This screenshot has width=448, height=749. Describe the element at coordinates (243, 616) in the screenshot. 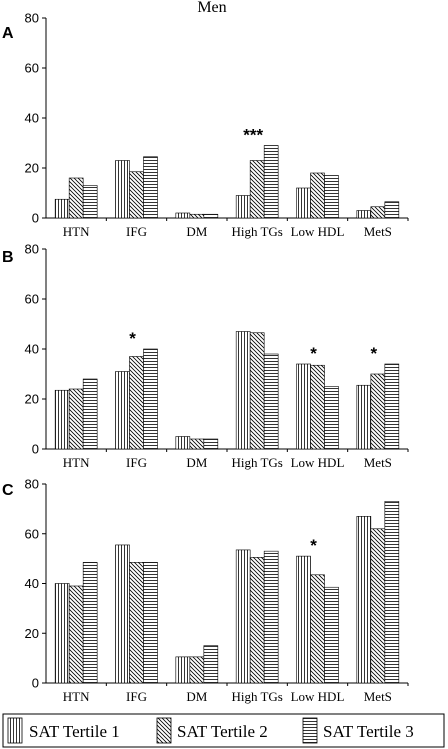

I see `bar-c-tertile-1-high-tgs` at that location.